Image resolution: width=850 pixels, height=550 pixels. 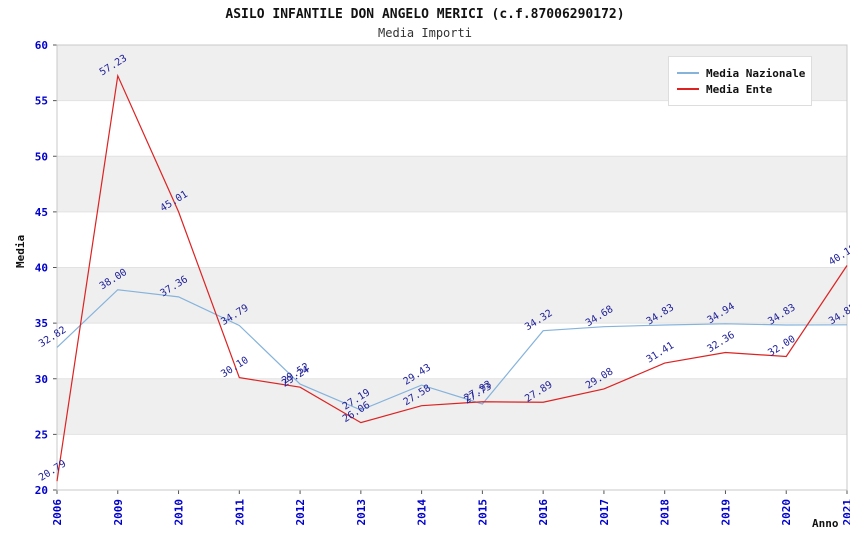 What do you see at coordinates (118, 512) in the screenshot?
I see `x-tick-label: 2009` at bounding box center [118, 512].